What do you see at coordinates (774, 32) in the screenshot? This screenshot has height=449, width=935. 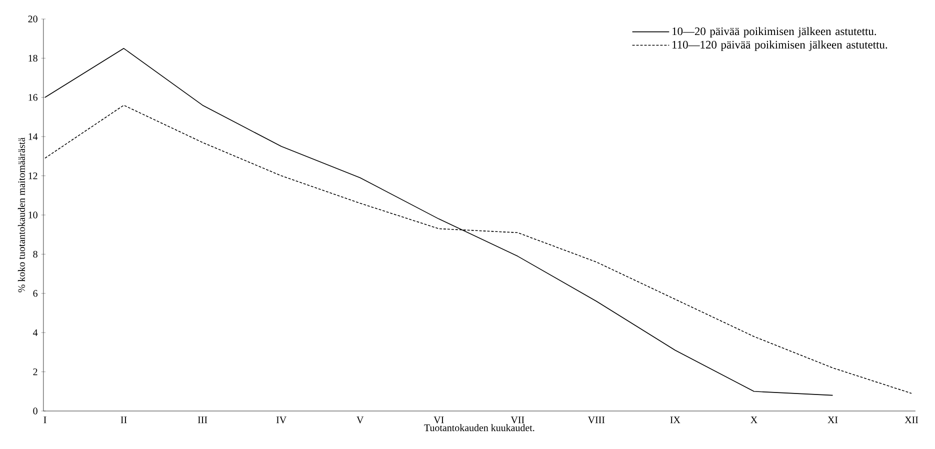 I see `legend-label: 10—20 päivää poikimisen jälkeen astutettu.` at bounding box center [774, 32].